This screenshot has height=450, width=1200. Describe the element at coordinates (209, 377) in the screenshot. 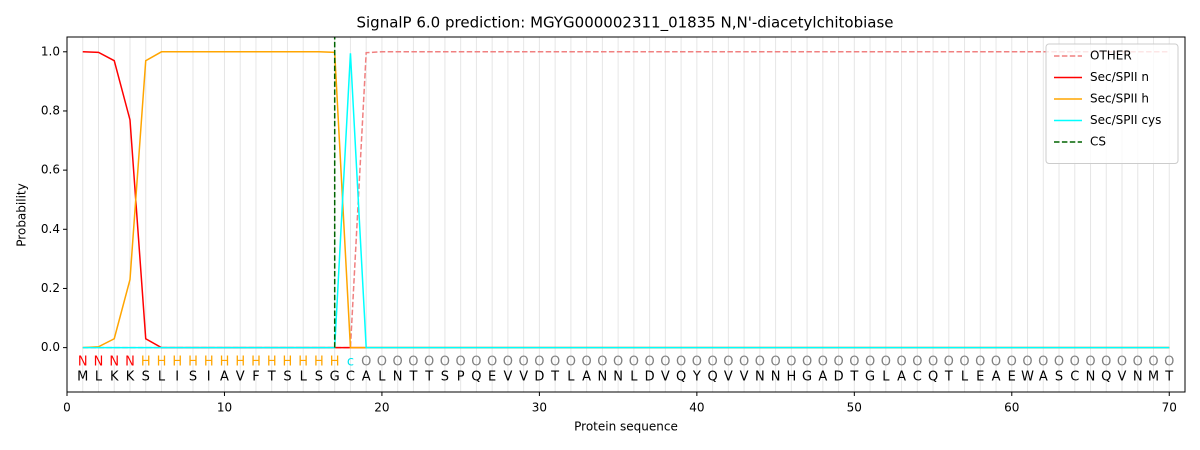

I see `residue: I` at that location.